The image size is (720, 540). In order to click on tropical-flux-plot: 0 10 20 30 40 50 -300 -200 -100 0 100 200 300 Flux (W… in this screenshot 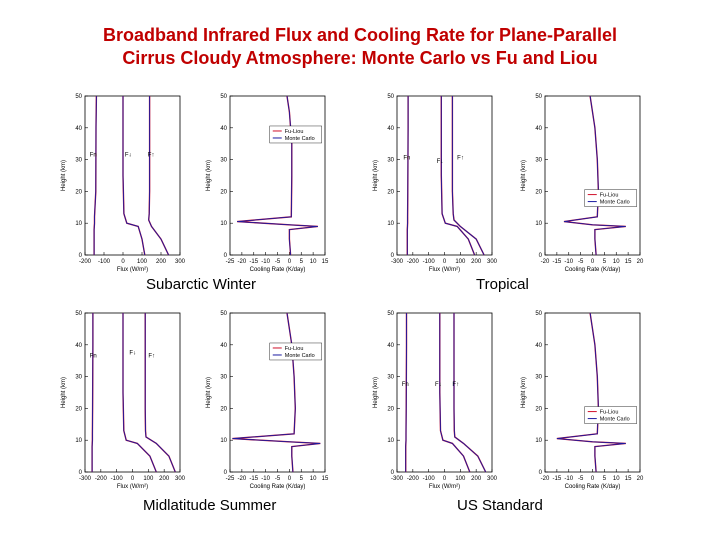, I will do `click(435, 183)`.